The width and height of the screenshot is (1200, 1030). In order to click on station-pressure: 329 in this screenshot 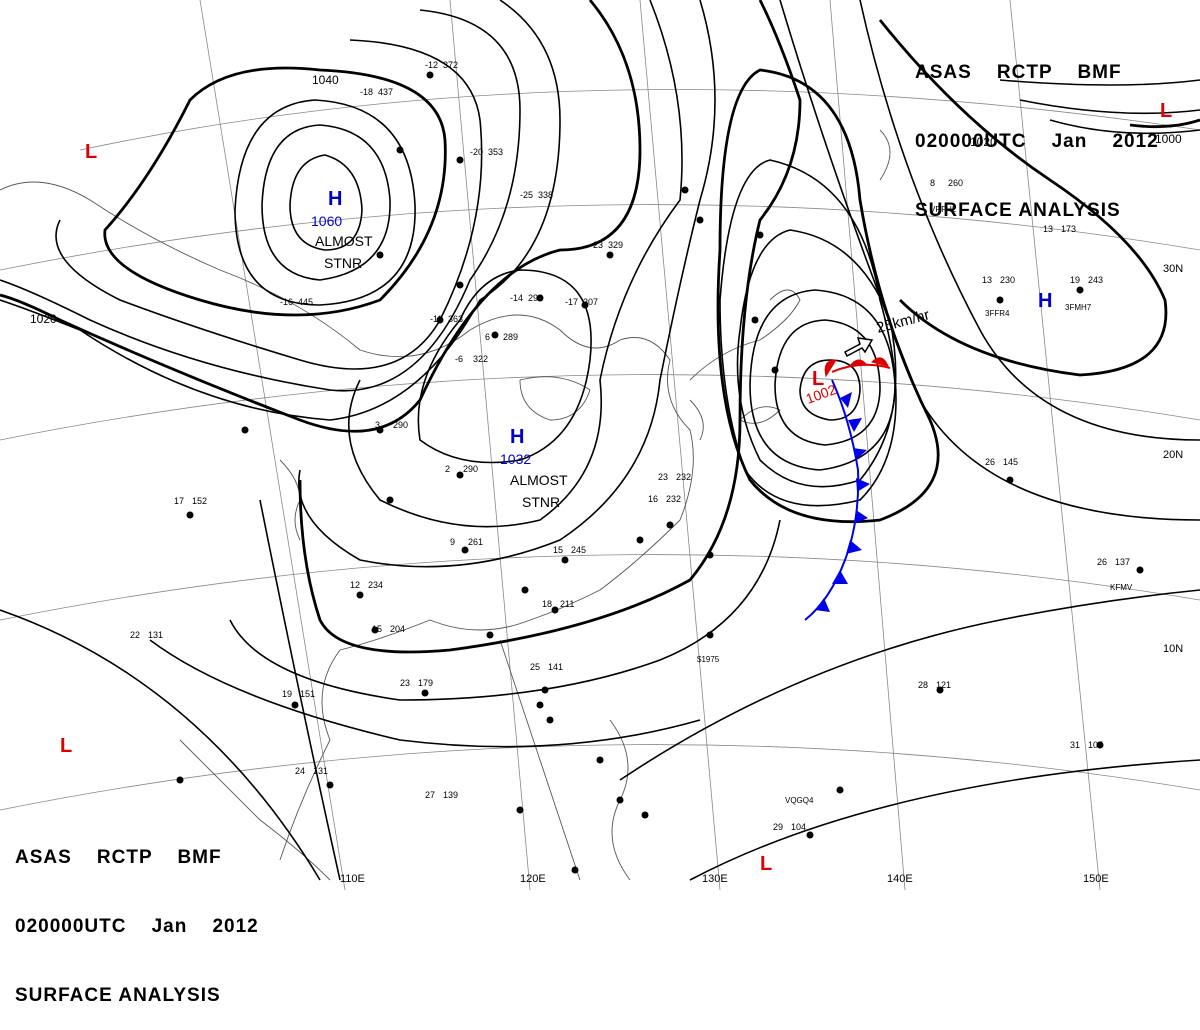, I will do `click(615, 245)`.